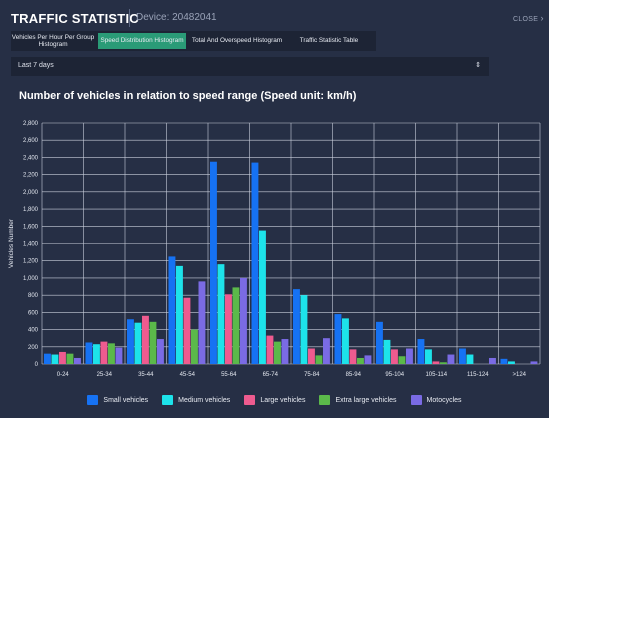 This screenshot has height=627, width=627. Describe the element at coordinates (31, 279) in the screenshot. I see `y-tick-label: 1,000` at that location.